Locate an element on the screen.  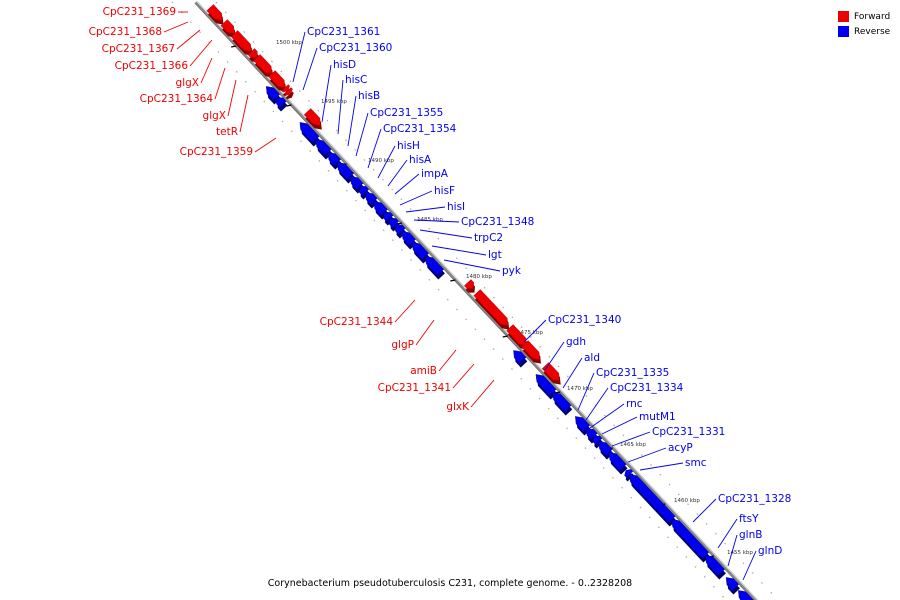
gene-label: CpC231_1360 is located at coordinates (355, 48).